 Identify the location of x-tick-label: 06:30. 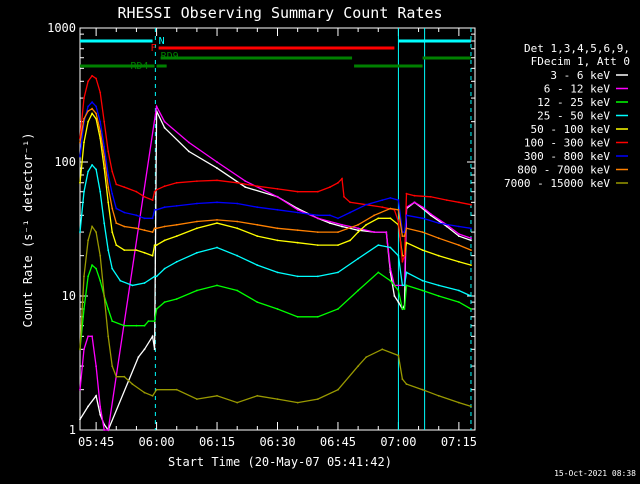
(277, 442).